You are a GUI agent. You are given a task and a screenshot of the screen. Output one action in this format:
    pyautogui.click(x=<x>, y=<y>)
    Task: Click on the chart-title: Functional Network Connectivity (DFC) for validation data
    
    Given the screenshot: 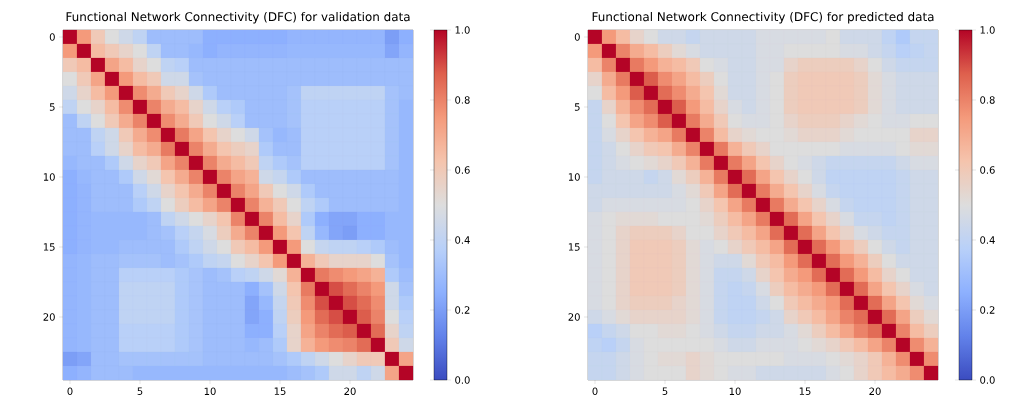 What is the action you would take?
    pyautogui.click(x=238, y=17)
    